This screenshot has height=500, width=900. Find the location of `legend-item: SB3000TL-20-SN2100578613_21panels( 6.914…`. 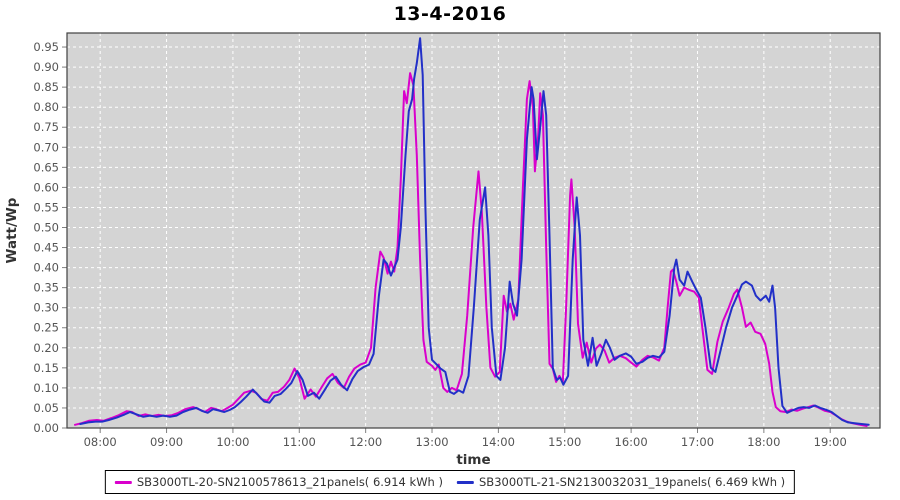

legend-item: SB3000TL-20-SN2100578613_21panels( 6.914… is located at coordinates (278, 482).